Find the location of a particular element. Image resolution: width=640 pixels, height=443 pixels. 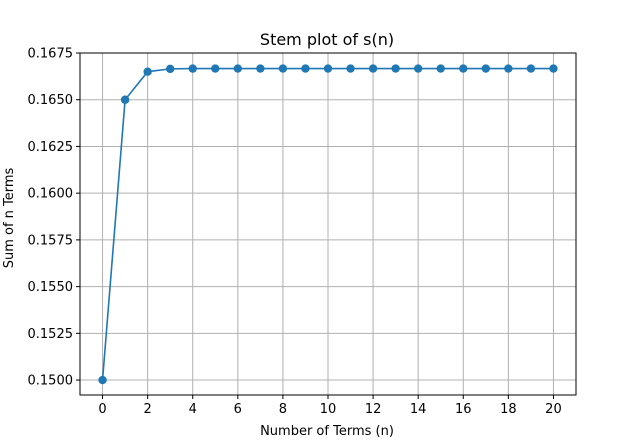

y-tick-label: 0.1500 is located at coordinates (51, 381).